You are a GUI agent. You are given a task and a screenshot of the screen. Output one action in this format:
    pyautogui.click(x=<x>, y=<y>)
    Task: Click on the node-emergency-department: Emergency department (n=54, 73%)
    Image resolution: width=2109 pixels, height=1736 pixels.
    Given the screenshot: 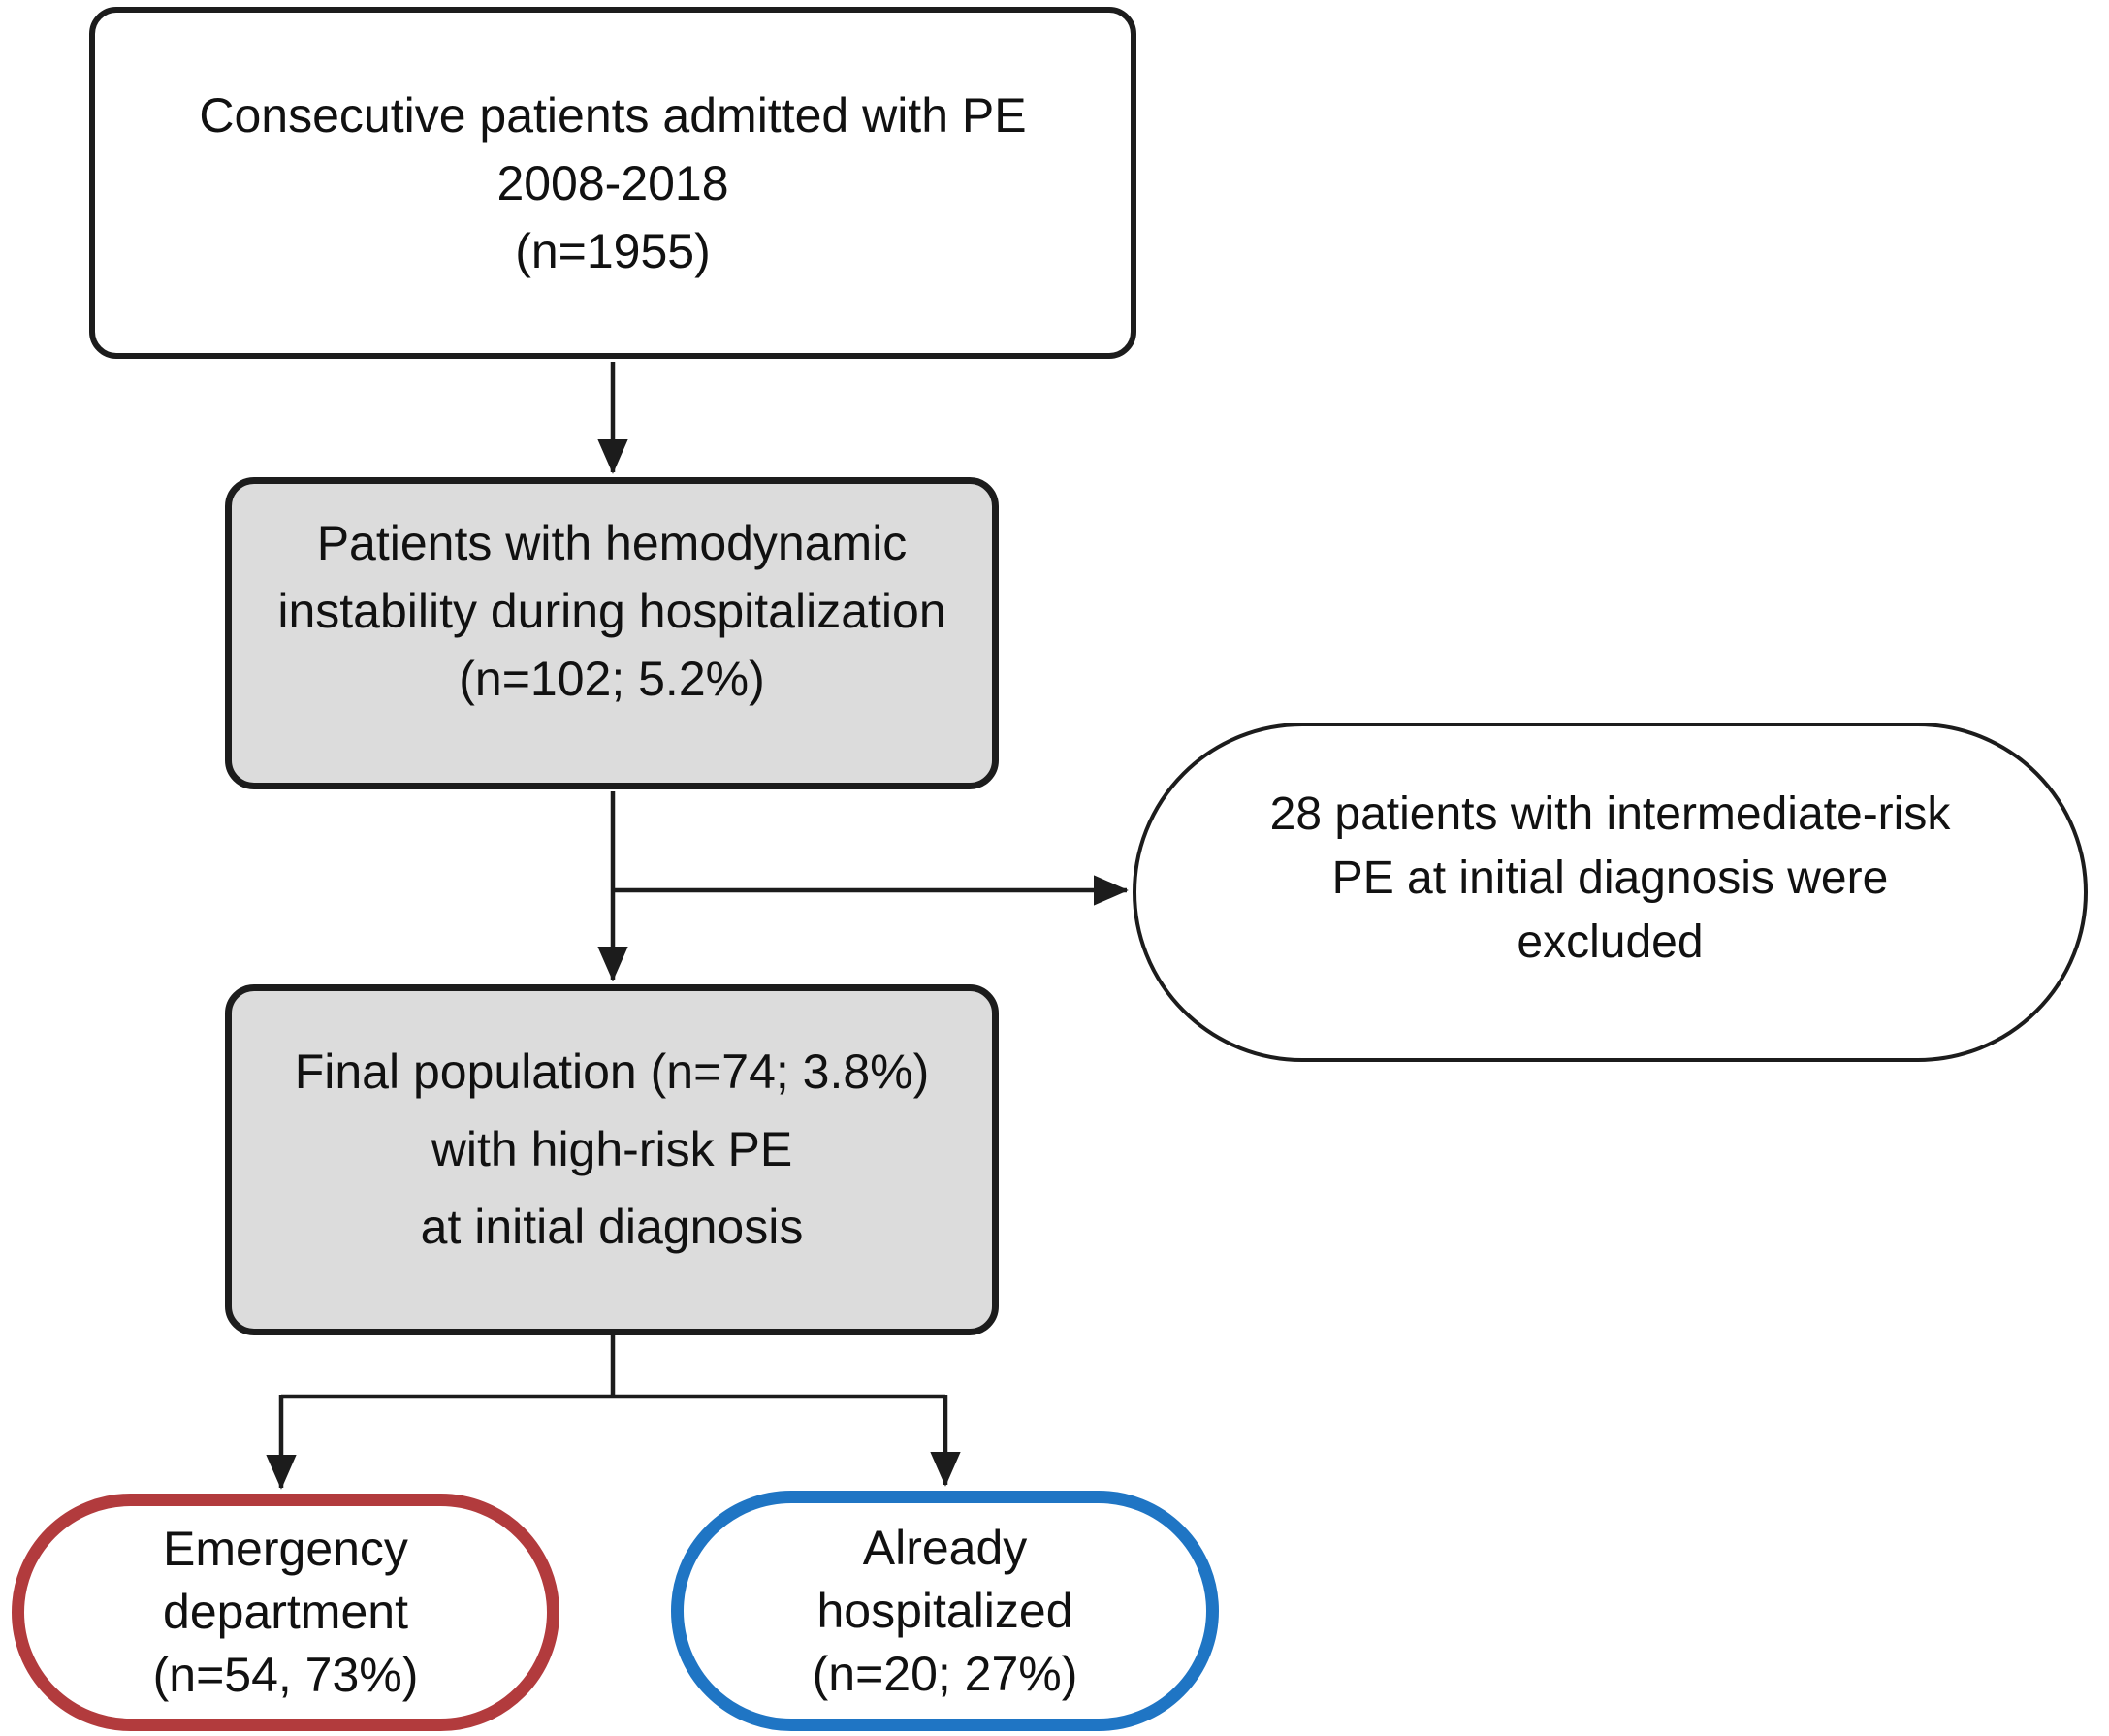 What is the action you would take?
    pyautogui.click(x=285, y=1612)
    